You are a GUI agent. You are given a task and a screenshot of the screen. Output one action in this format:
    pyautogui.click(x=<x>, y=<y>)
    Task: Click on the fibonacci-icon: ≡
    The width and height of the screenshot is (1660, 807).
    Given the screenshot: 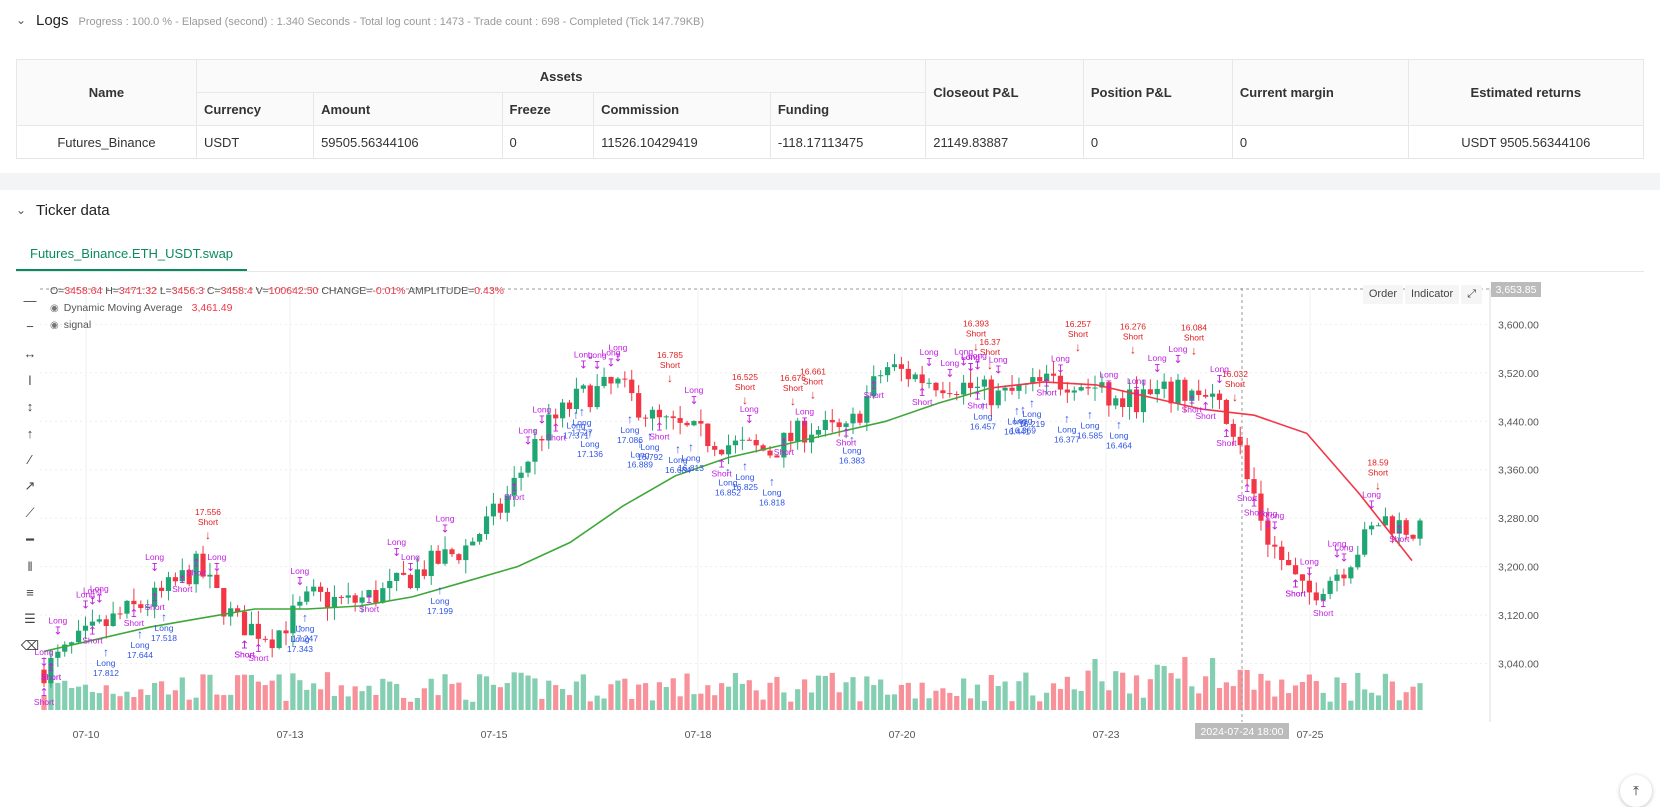 What is the action you would take?
    pyautogui.click(x=30, y=593)
    